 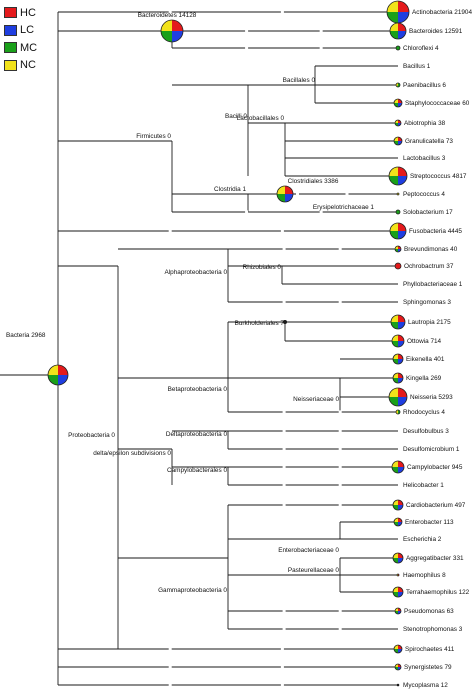 What do you see at coordinates (430, 649) in the screenshot?
I see `leaf-label: Spirochaetes 411` at bounding box center [430, 649].